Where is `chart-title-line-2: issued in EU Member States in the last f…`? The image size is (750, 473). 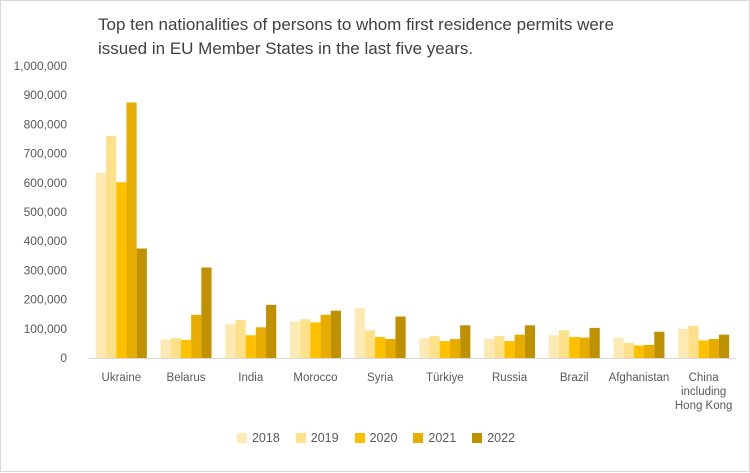
chart-title-line-2: issued in EU Member States in the last f… is located at coordinates (286, 48).